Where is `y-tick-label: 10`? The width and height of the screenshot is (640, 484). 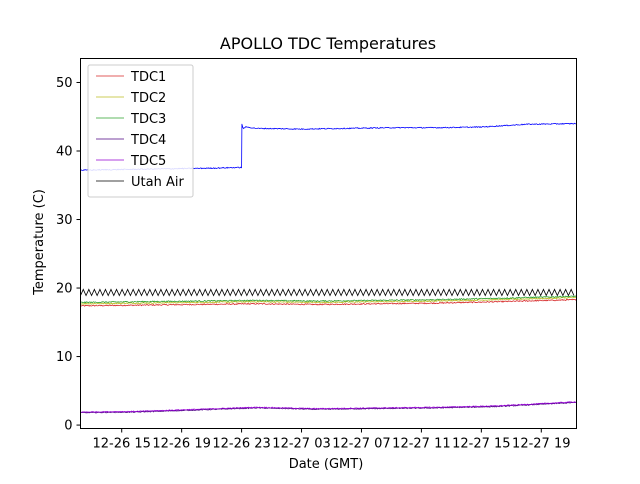
y-tick-label: 10 is located at coordinates (64, 357).